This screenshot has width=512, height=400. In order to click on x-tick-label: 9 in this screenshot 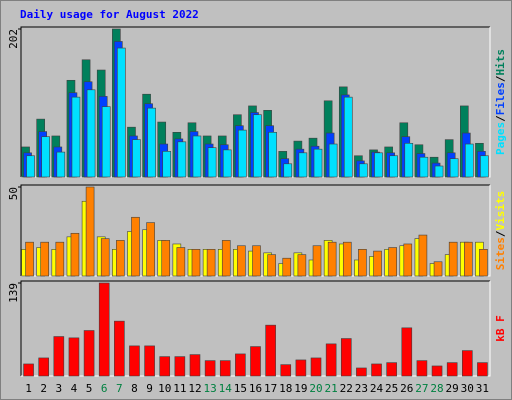, I will do `click(149, 388)`.